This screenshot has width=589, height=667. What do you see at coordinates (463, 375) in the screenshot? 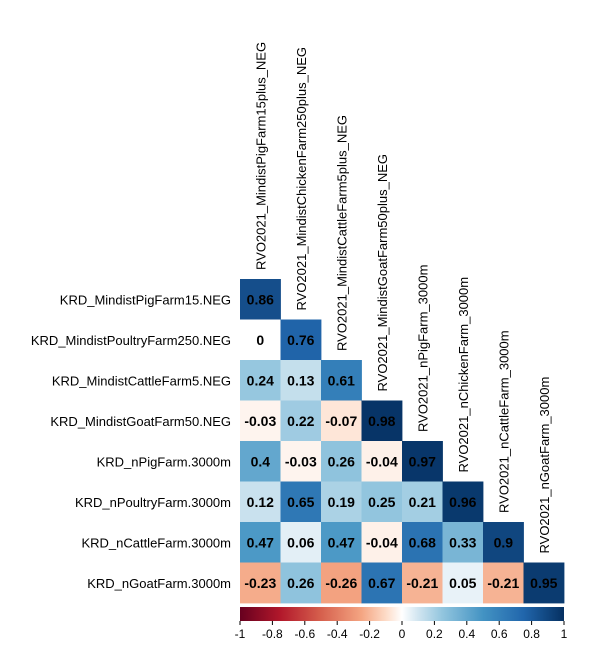
I see `column-label: RVO2021_nChickenFarm_3000m` at bounding box center [463, 375].